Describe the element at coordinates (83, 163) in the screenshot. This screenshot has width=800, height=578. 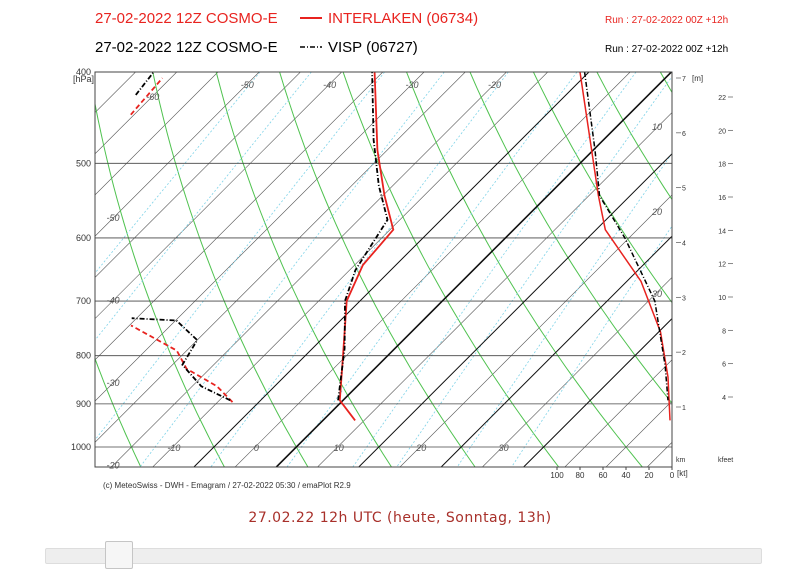
I see `y-tick-label: 500` at that location.